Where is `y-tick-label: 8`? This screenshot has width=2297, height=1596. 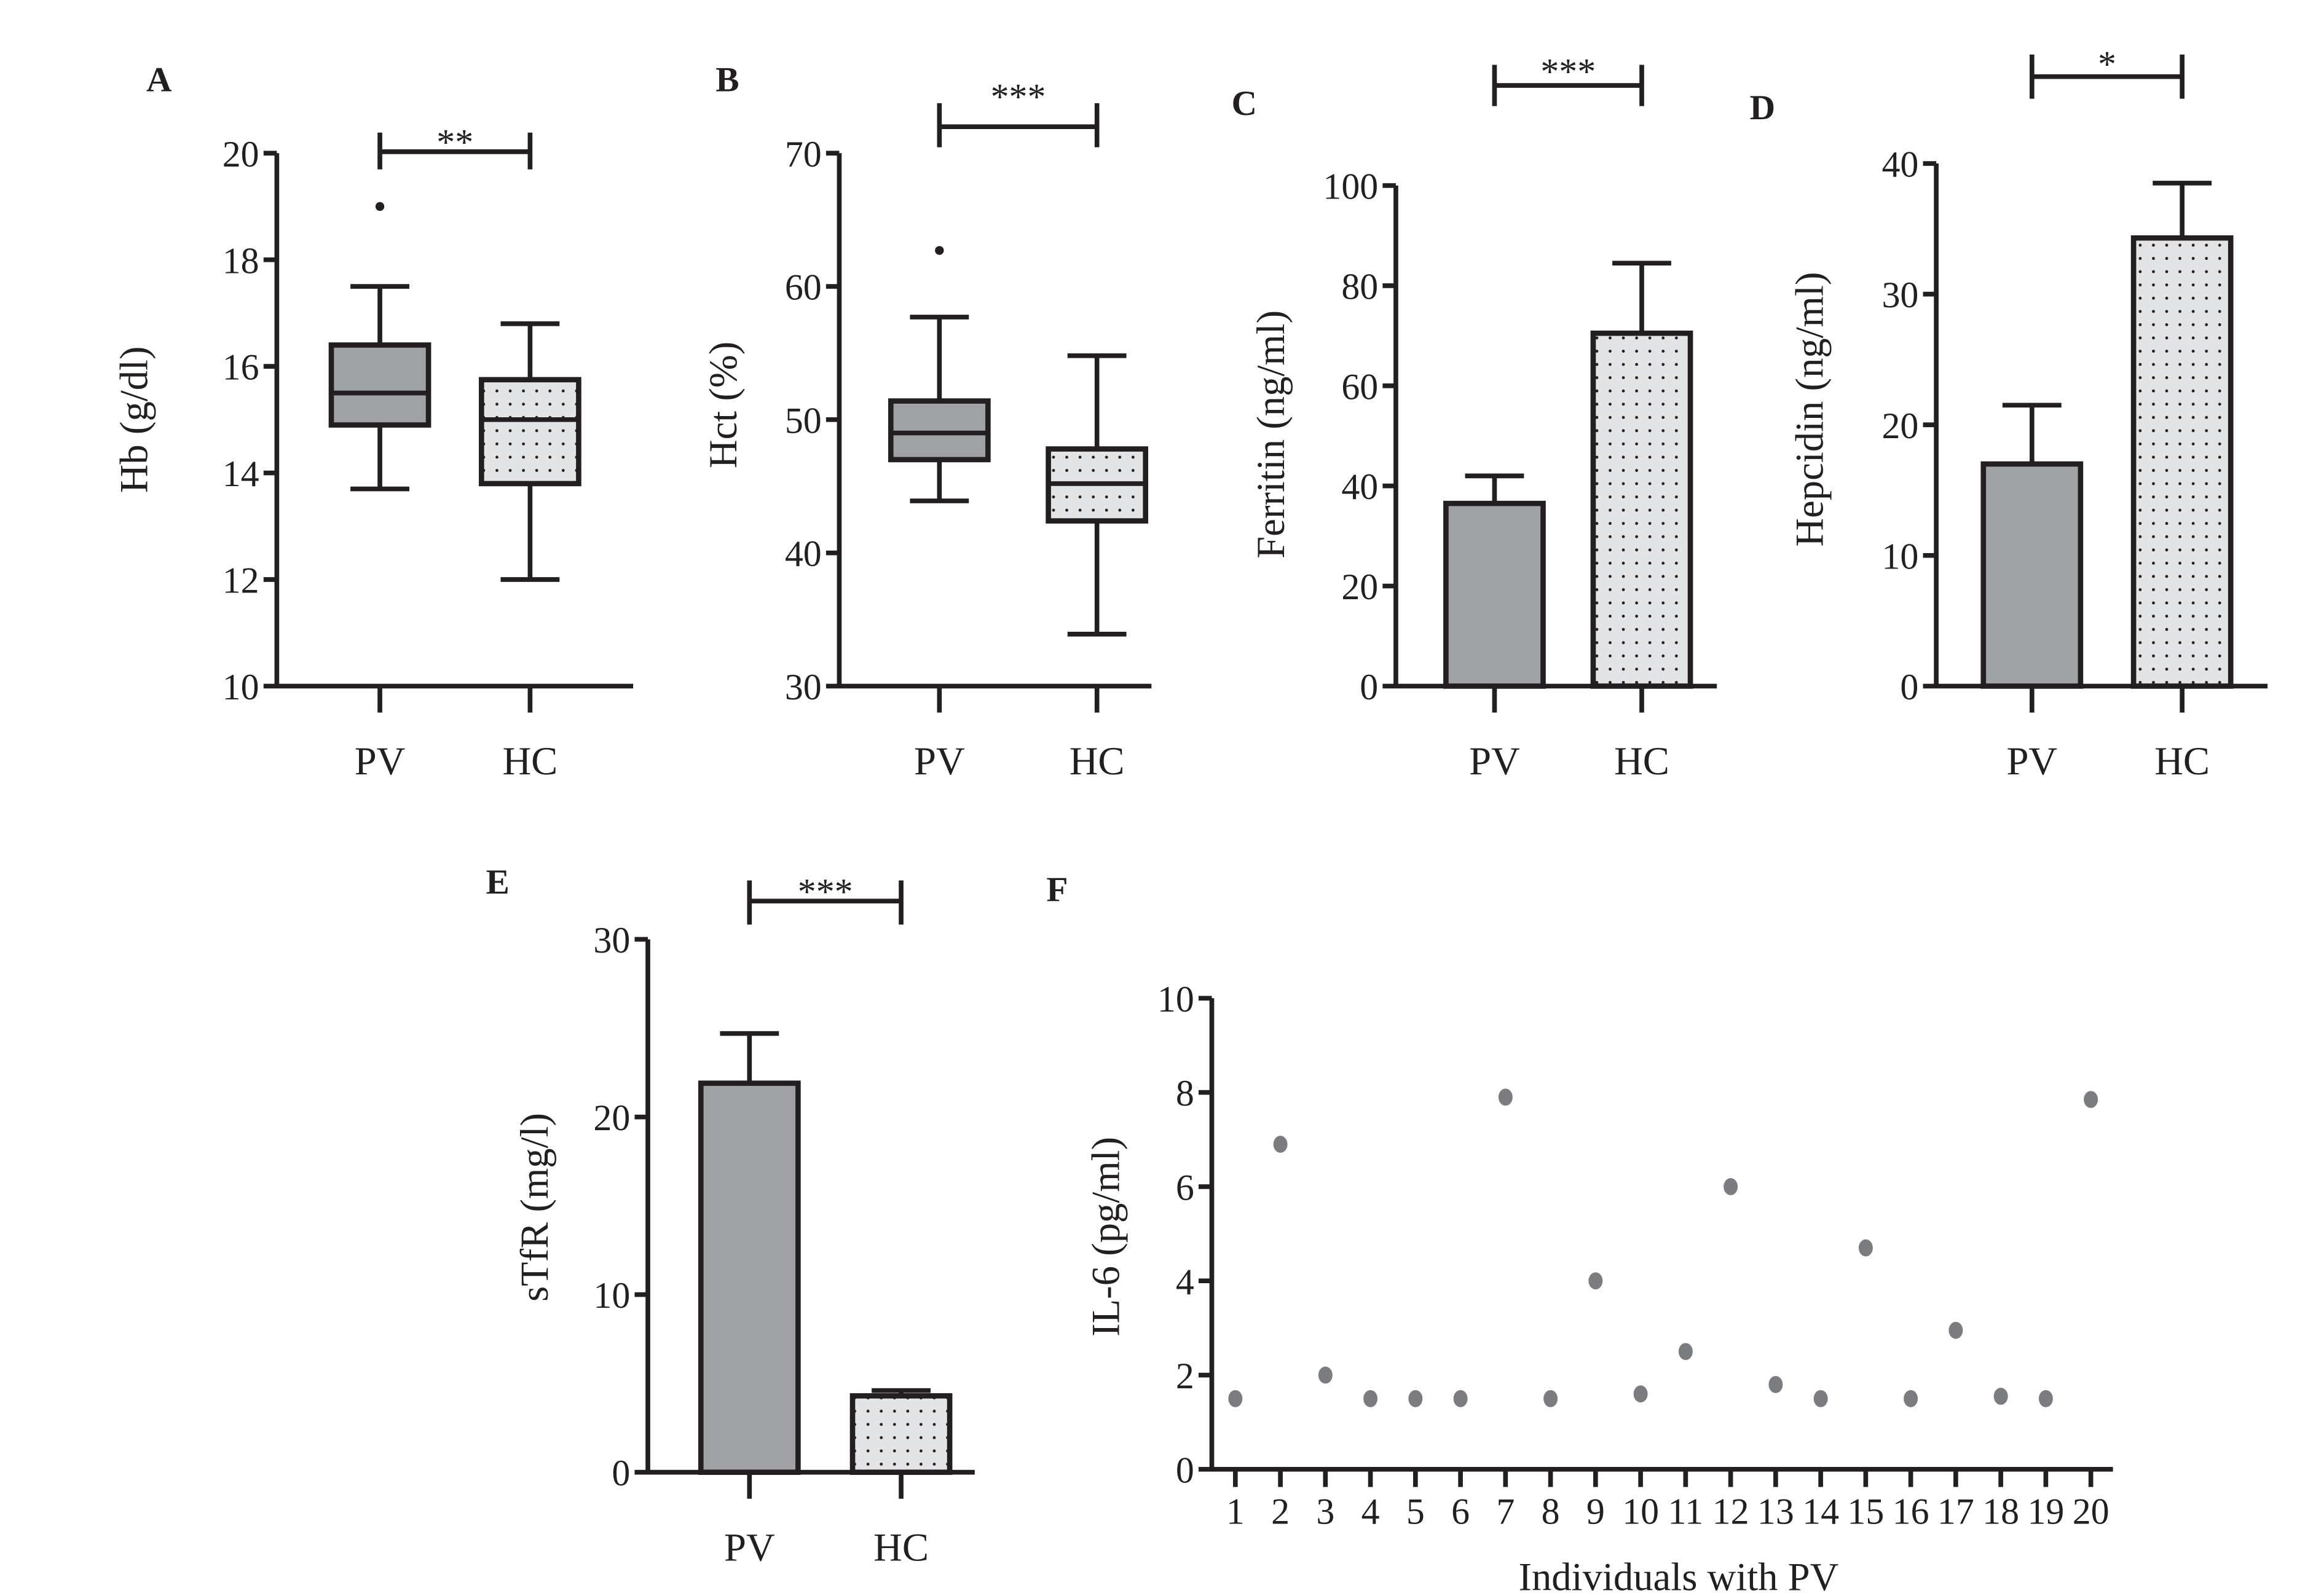
y-tick-label: 8 is located at coordinates (1185, 1094).